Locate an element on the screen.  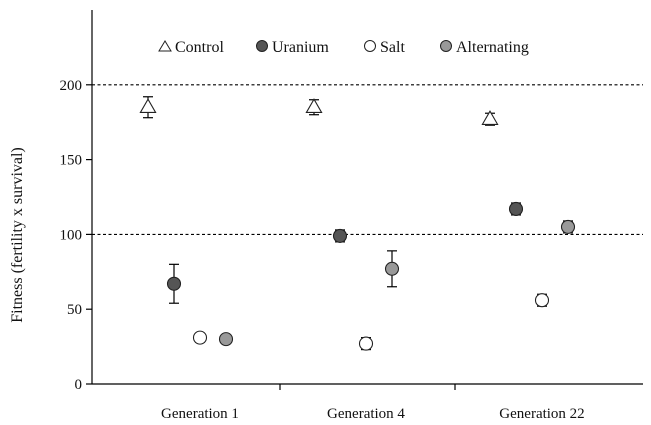
y-tick-label: 50 is located at coordinates (74, 310).